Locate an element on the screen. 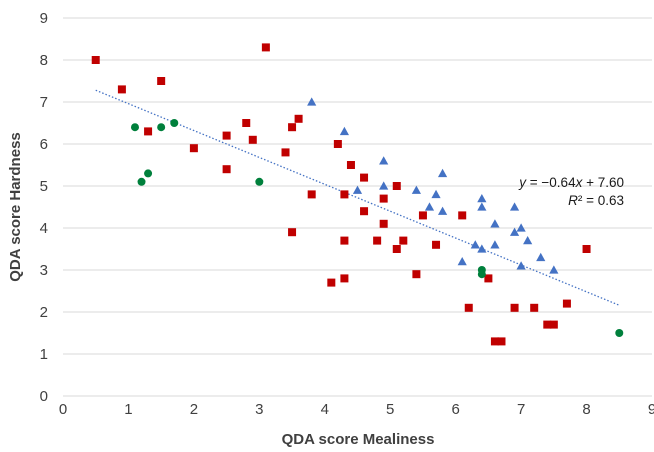 The width and height of the screenshot is (654, 452). x-axis-title: QDA score Mealiness is located at coordinates (358, 439).